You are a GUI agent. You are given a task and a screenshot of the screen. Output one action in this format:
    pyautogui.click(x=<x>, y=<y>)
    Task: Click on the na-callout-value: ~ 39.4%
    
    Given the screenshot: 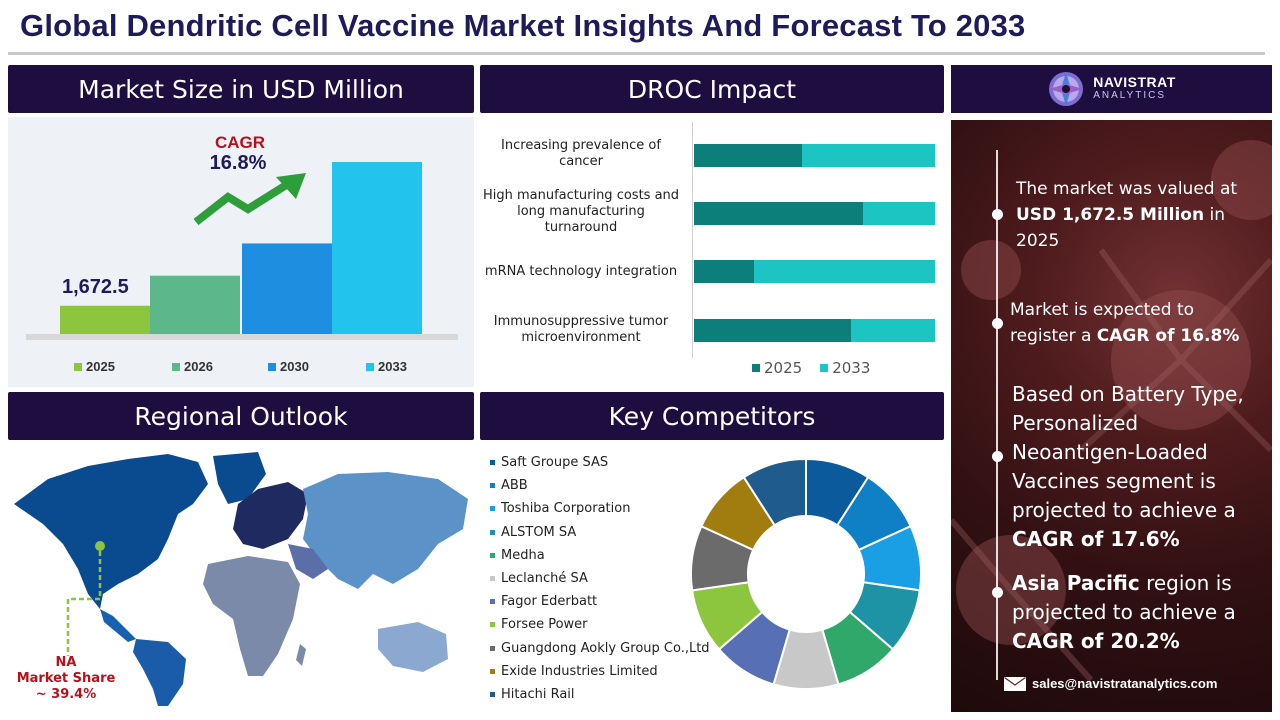 What is the action you would take?
    pyautogui.click(x=66, y=694)
    